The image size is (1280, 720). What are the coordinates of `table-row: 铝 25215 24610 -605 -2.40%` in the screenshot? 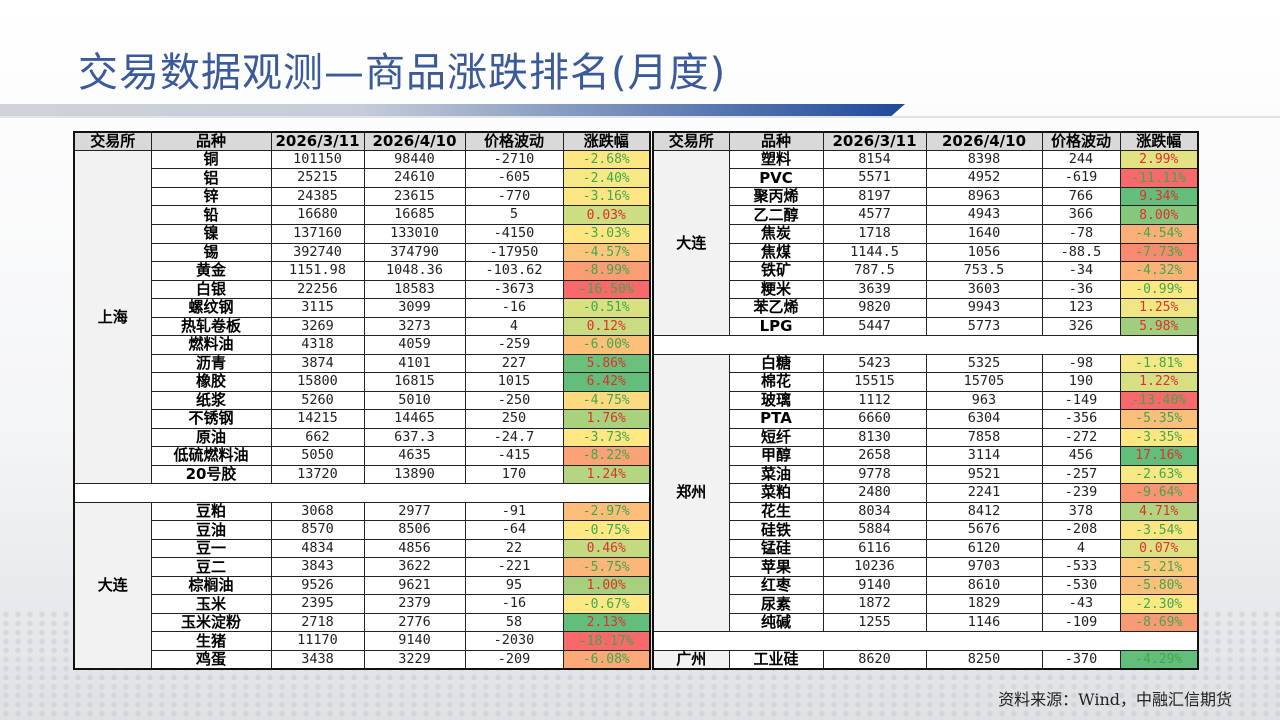 It's located at (362, 178).